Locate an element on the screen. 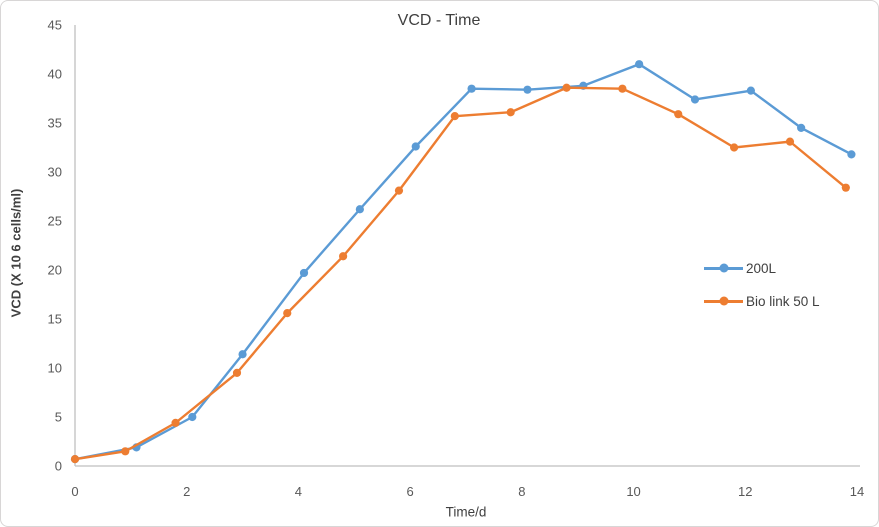 The height and width of the screenshot is (527, 879). y-tick-label: 10 is located at coordinates (55, 368).